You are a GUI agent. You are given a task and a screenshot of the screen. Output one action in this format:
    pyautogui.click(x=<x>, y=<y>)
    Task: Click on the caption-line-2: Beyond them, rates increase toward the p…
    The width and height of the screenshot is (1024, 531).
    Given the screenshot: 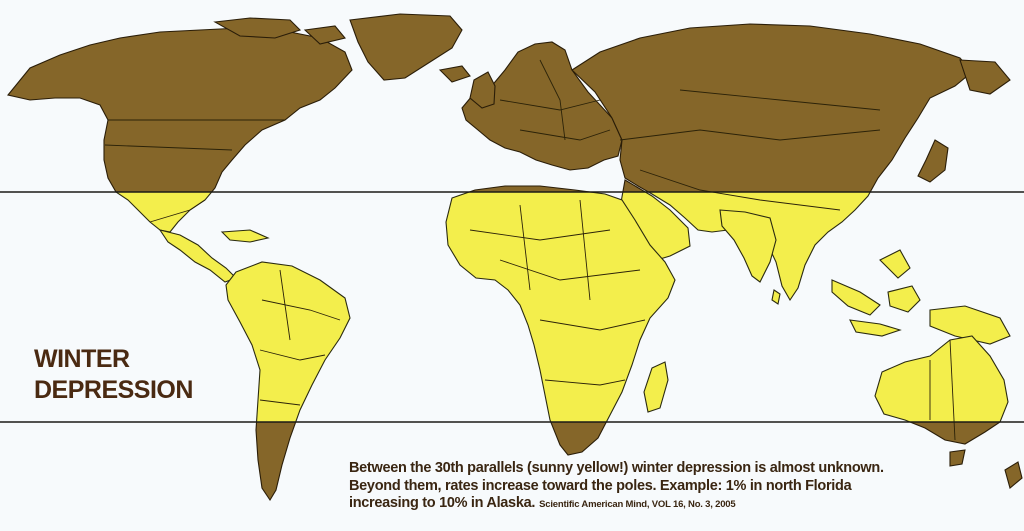 What is the action you would take?
    pyautogui.click(x=684, y=487)
    